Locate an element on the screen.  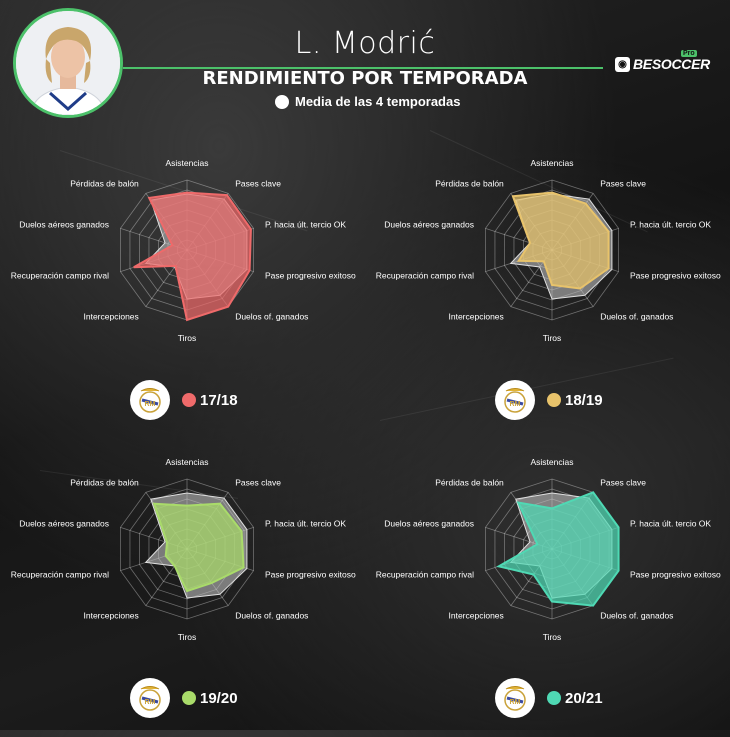
brand-logo: ◉ BESOCCER Pro is located at coordinates (662, 61).